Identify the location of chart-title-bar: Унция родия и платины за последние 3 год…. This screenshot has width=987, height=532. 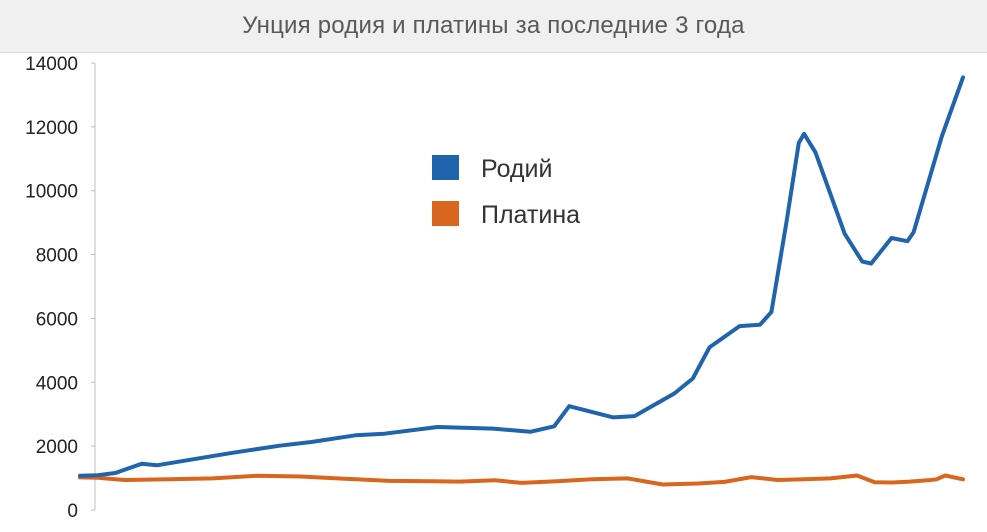
(493, 26).